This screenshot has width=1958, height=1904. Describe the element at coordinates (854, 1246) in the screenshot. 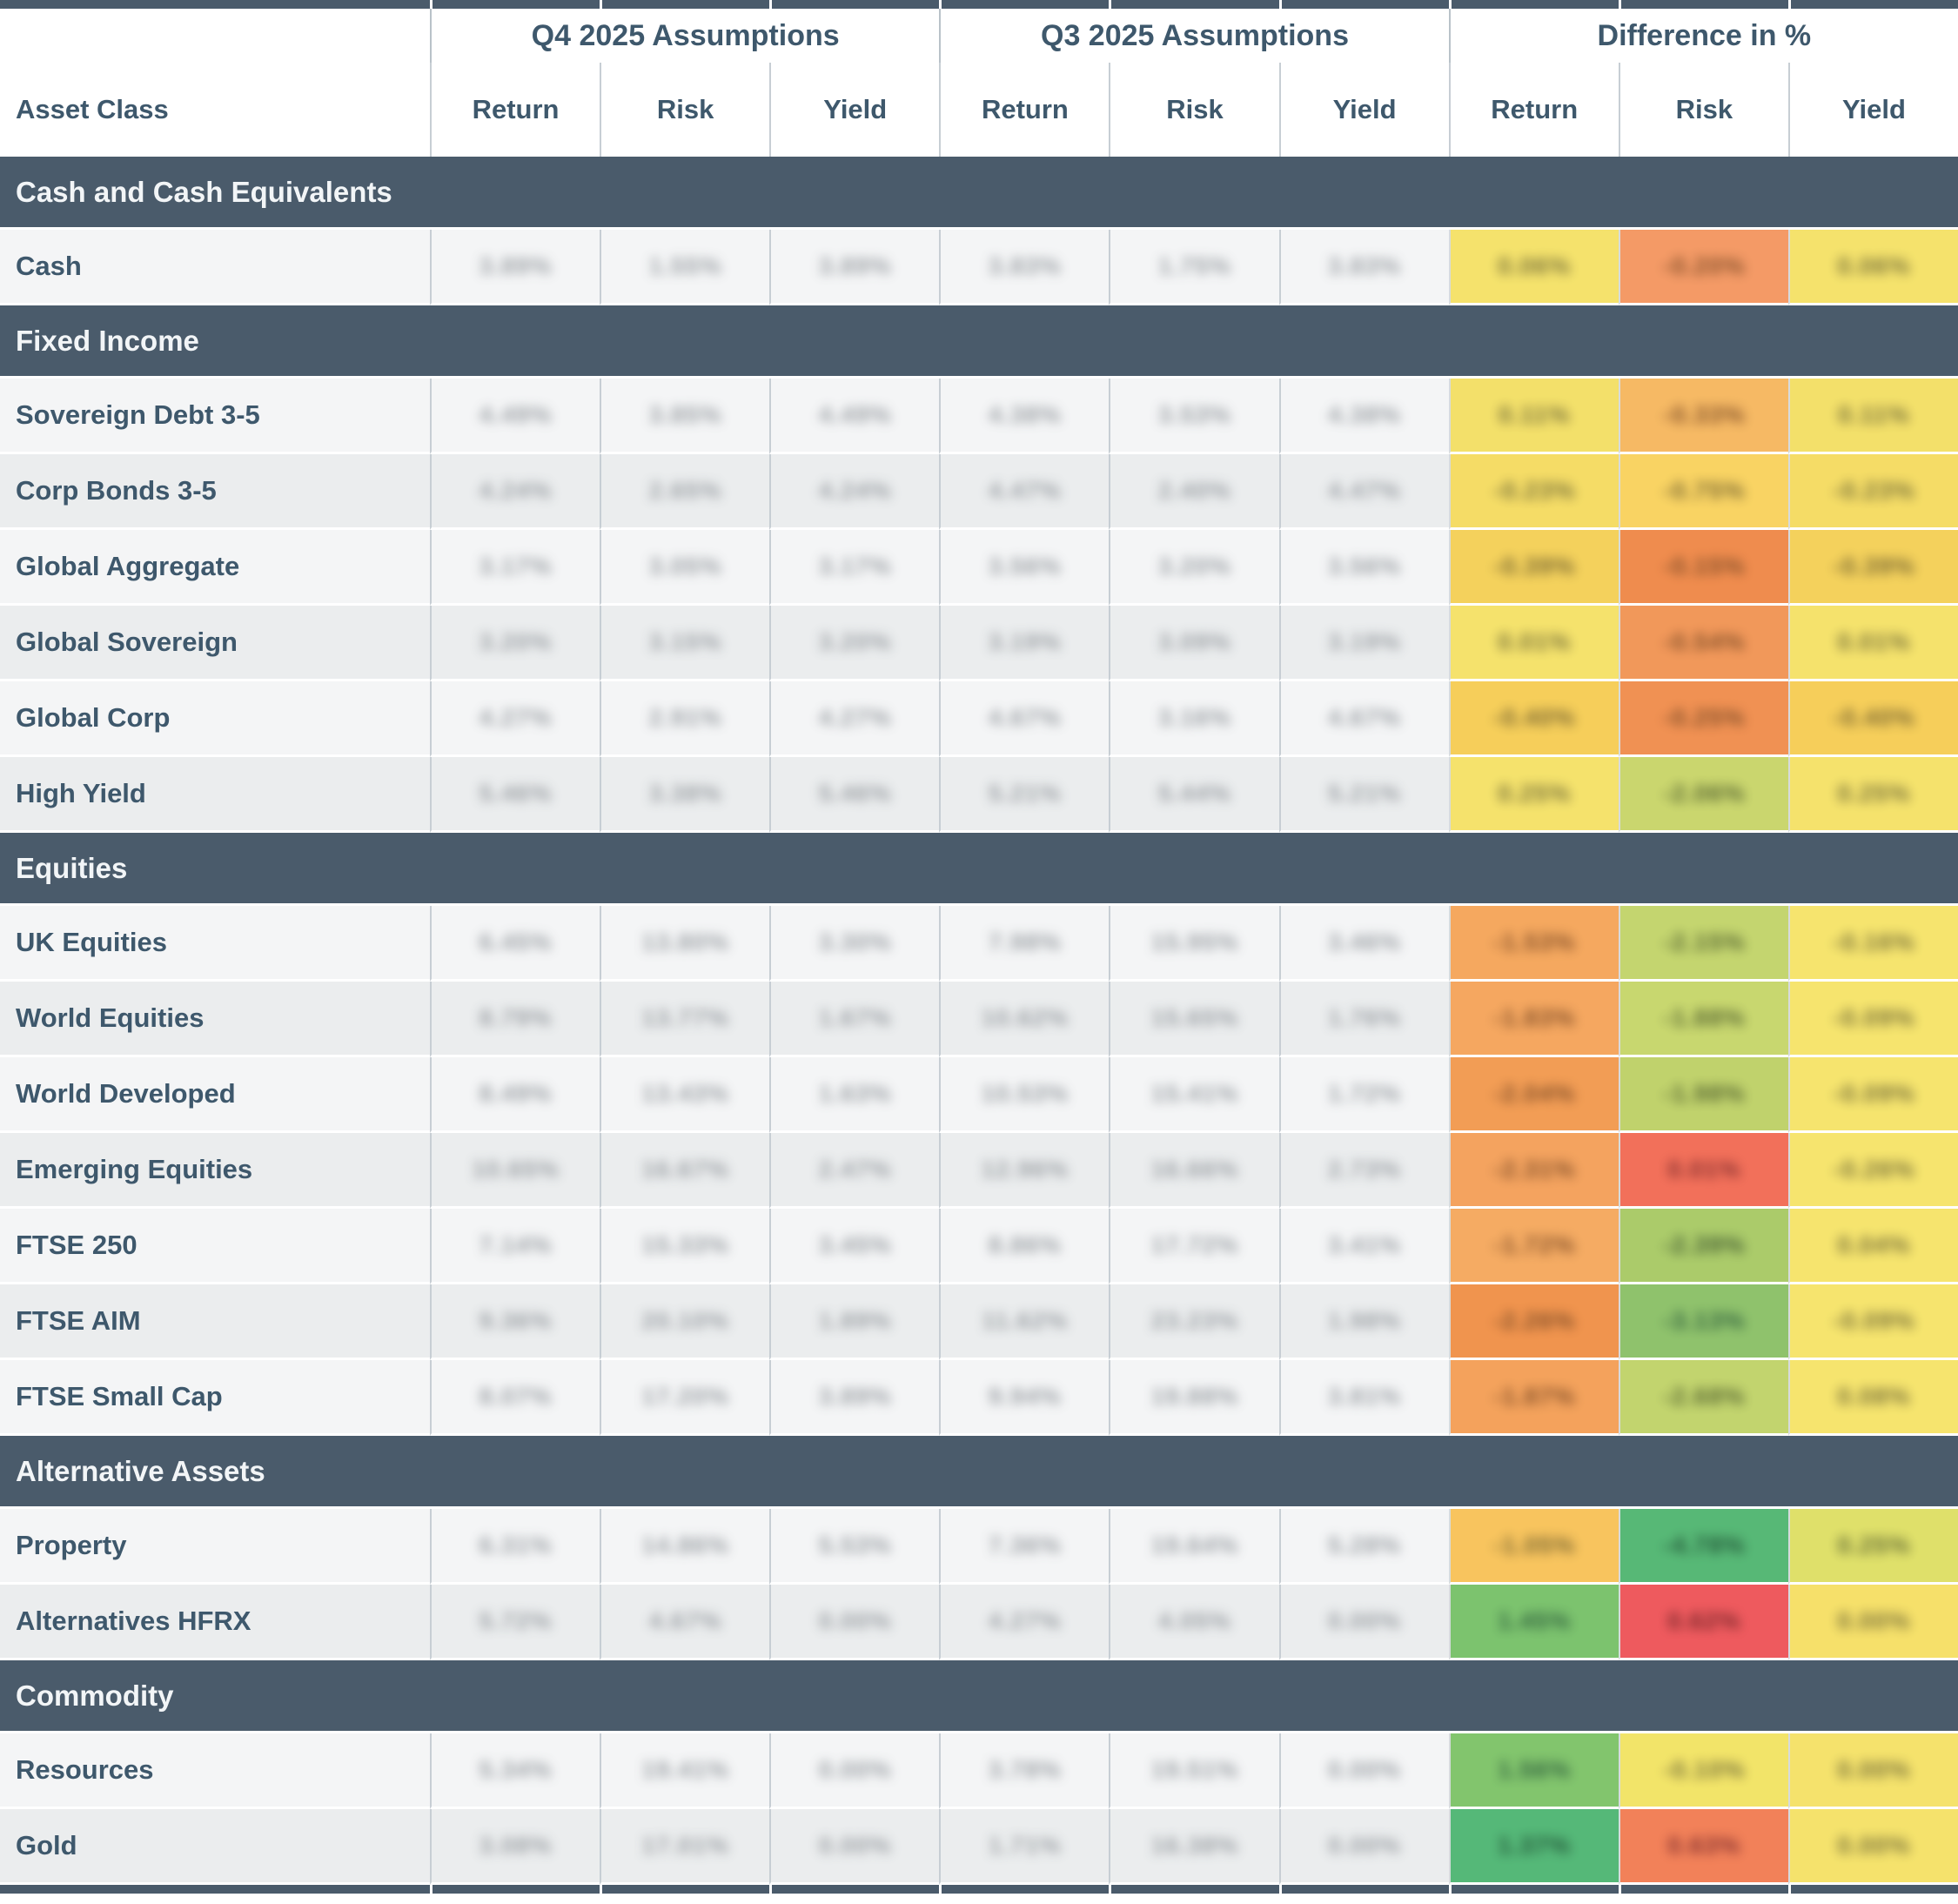

I see `assumption-value: 3.45%` at that location.